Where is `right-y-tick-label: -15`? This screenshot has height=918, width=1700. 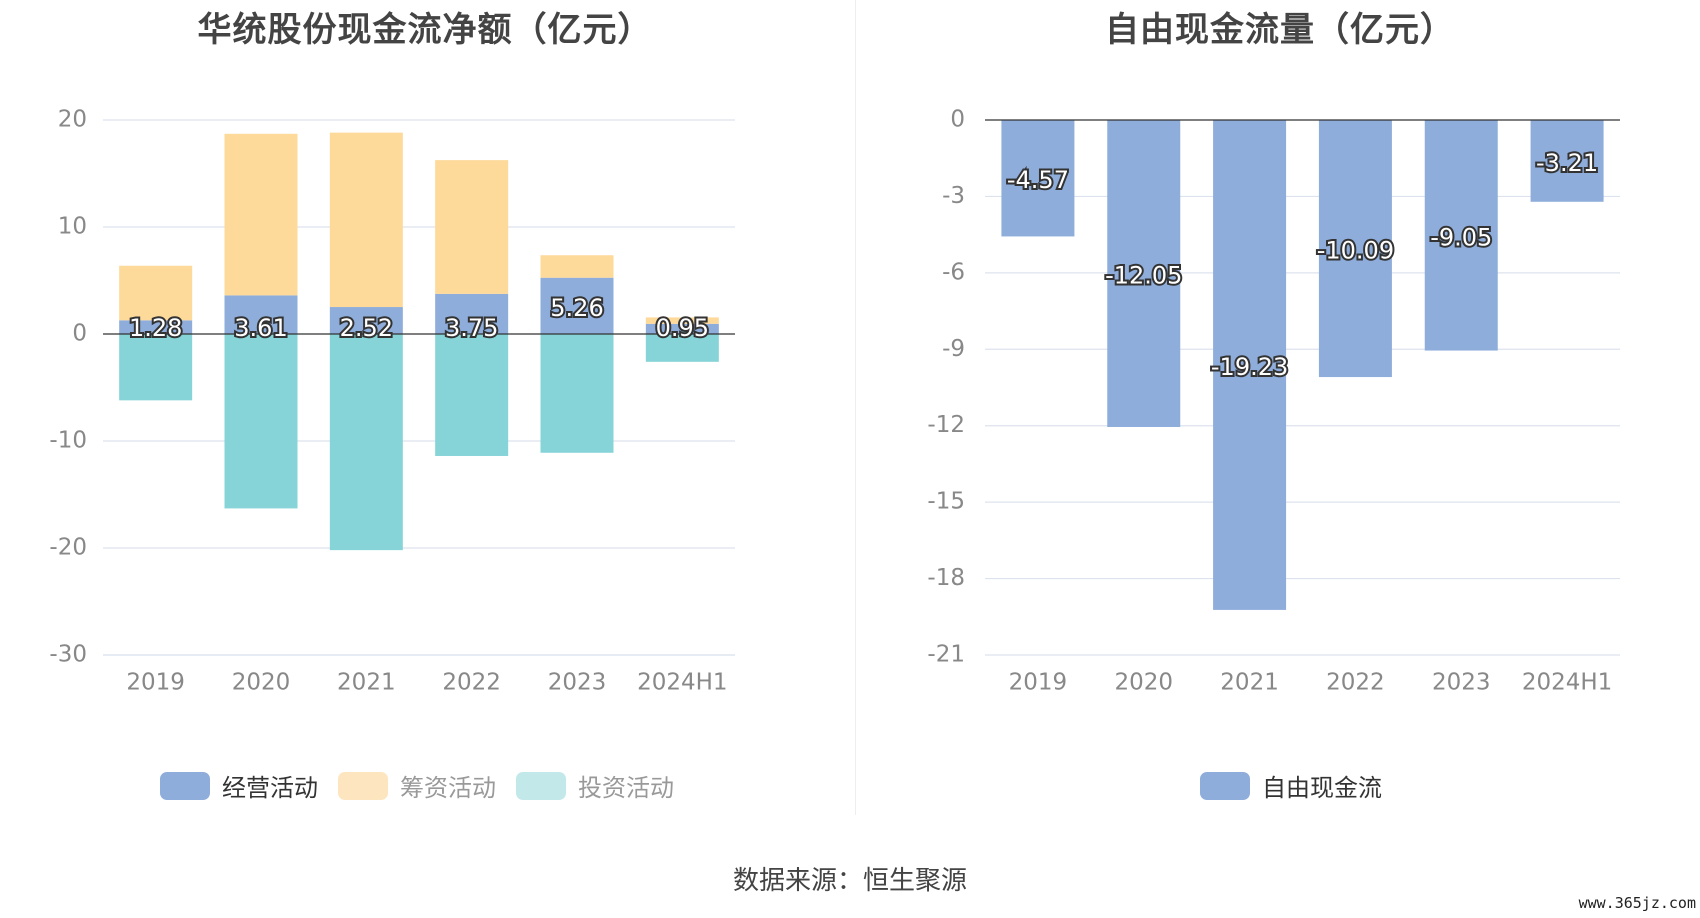
right-y-tick-label: -15 is located at coordinates (946, 502).